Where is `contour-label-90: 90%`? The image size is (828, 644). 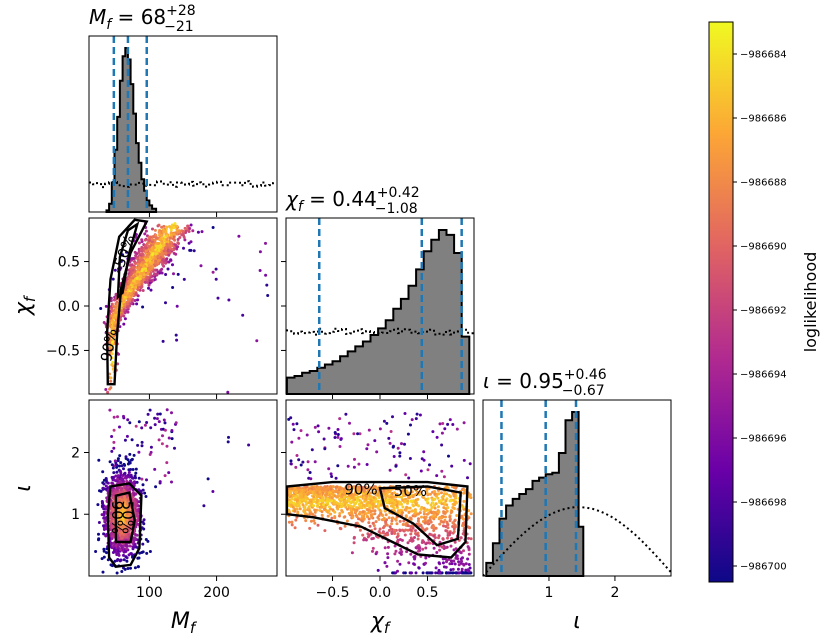
contour-label-90: 90% is located at coordinates (117, 517).